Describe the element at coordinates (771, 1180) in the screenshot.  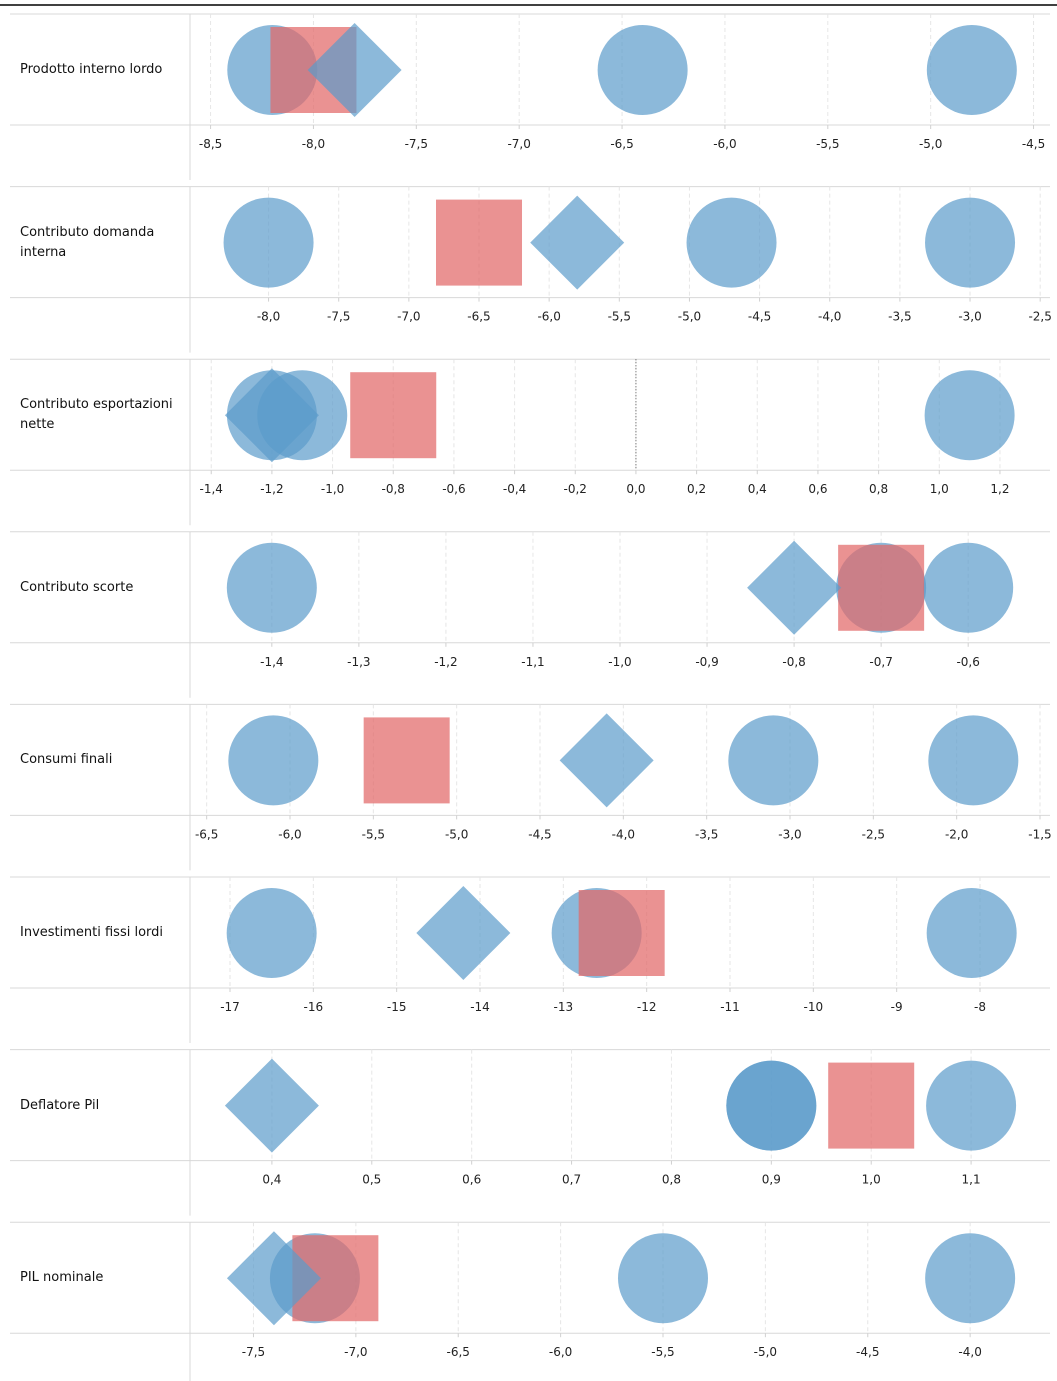
I see `x-tick-label: 0,9` at that location.